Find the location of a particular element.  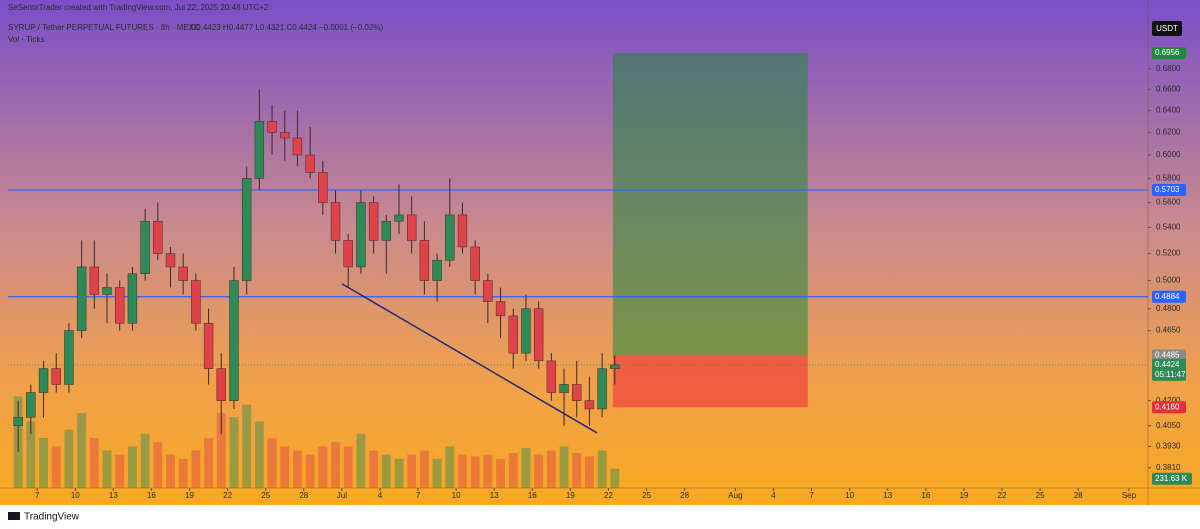

x-tick-label: Aug is located at coordinates (735, 495).